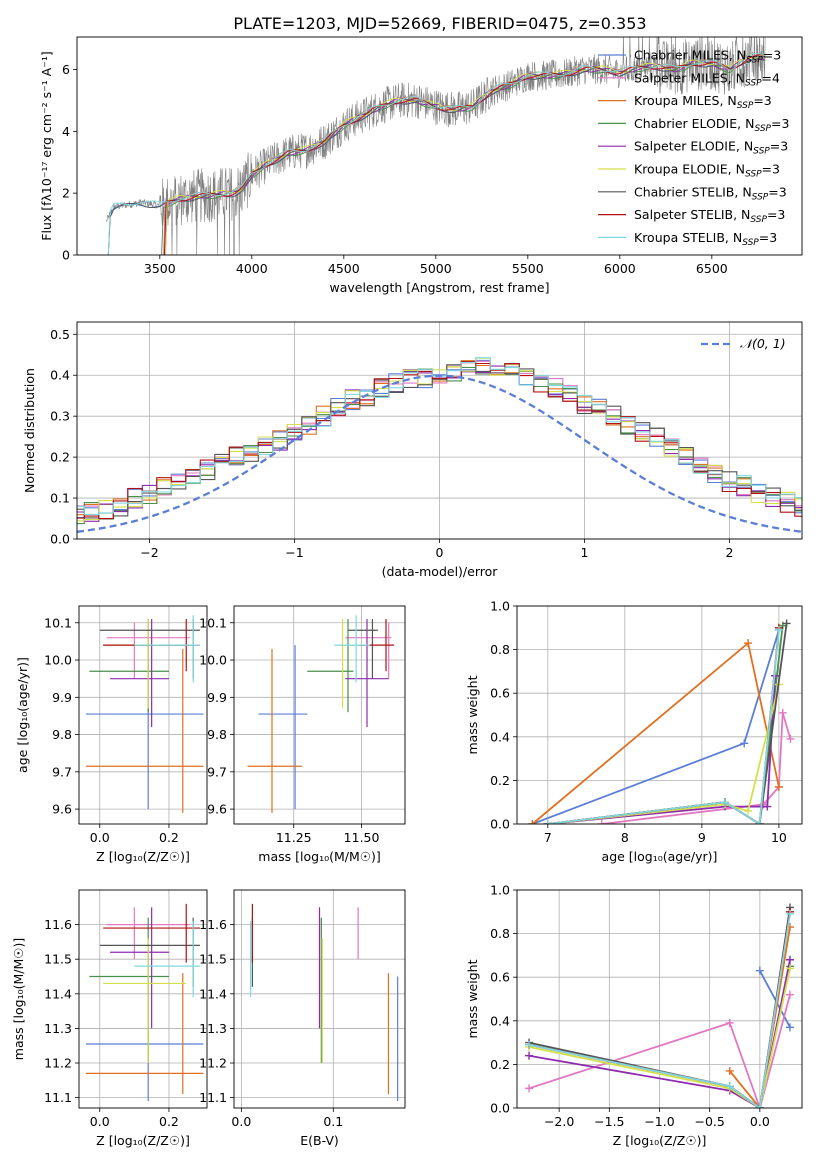 The width and height of the screenshot is (819, 1170). What do you see at coordinates (703, 102) in the screenshot?
I see `spectrum-legend-label-2: Kroupa MILES, NSSP=3` at bounding box center [703, 102].